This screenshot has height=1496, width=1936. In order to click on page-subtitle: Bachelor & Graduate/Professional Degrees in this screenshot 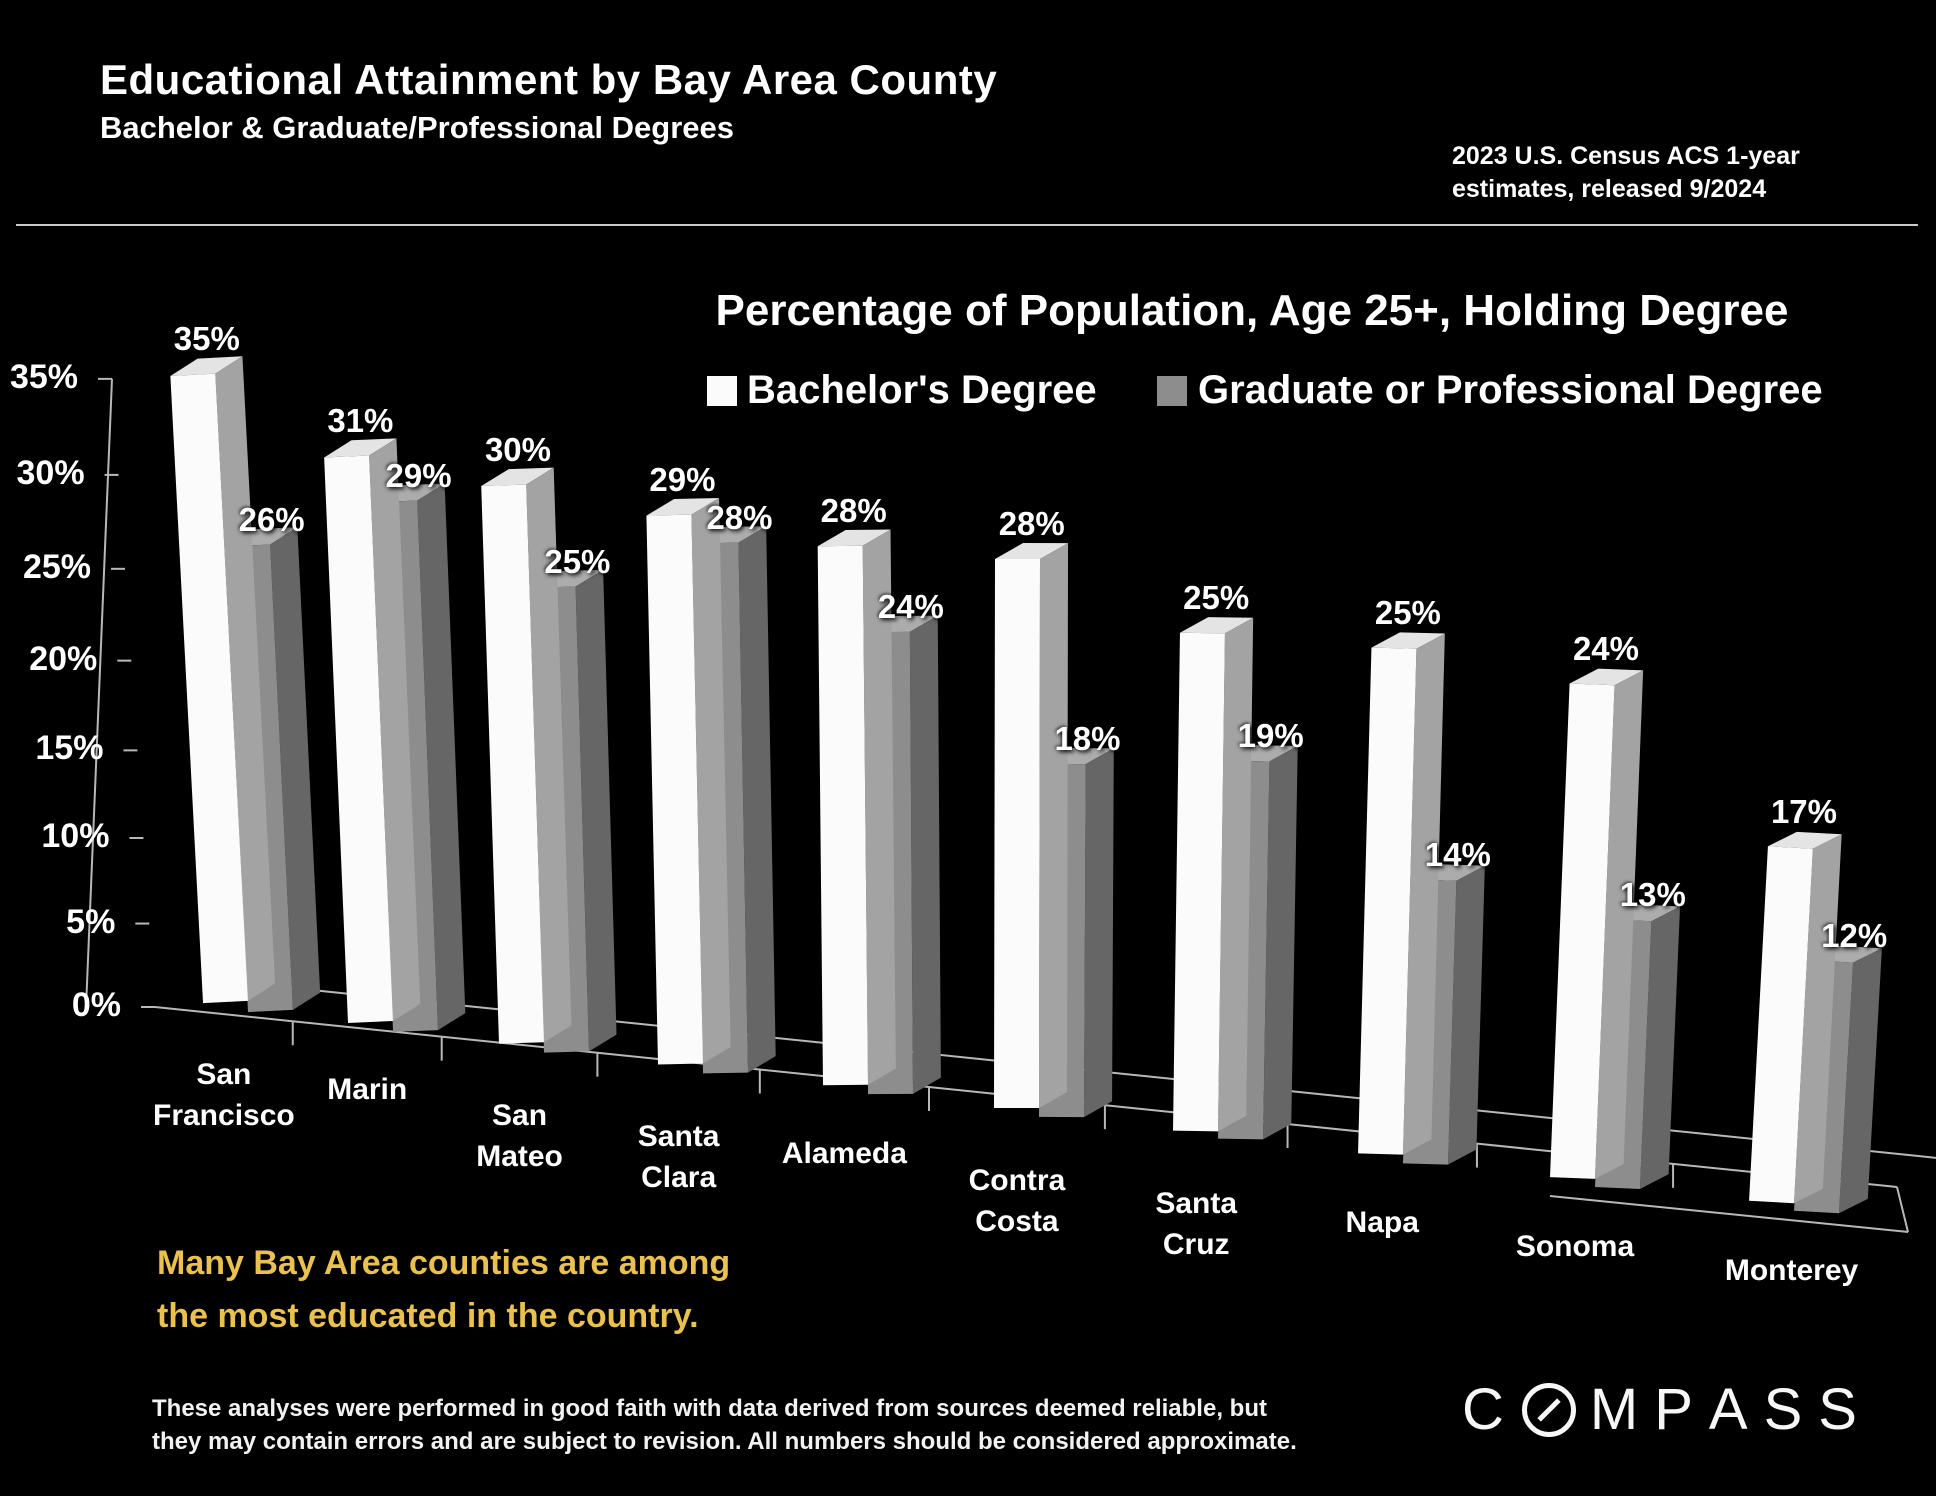, I will do `click(417, 127)`.